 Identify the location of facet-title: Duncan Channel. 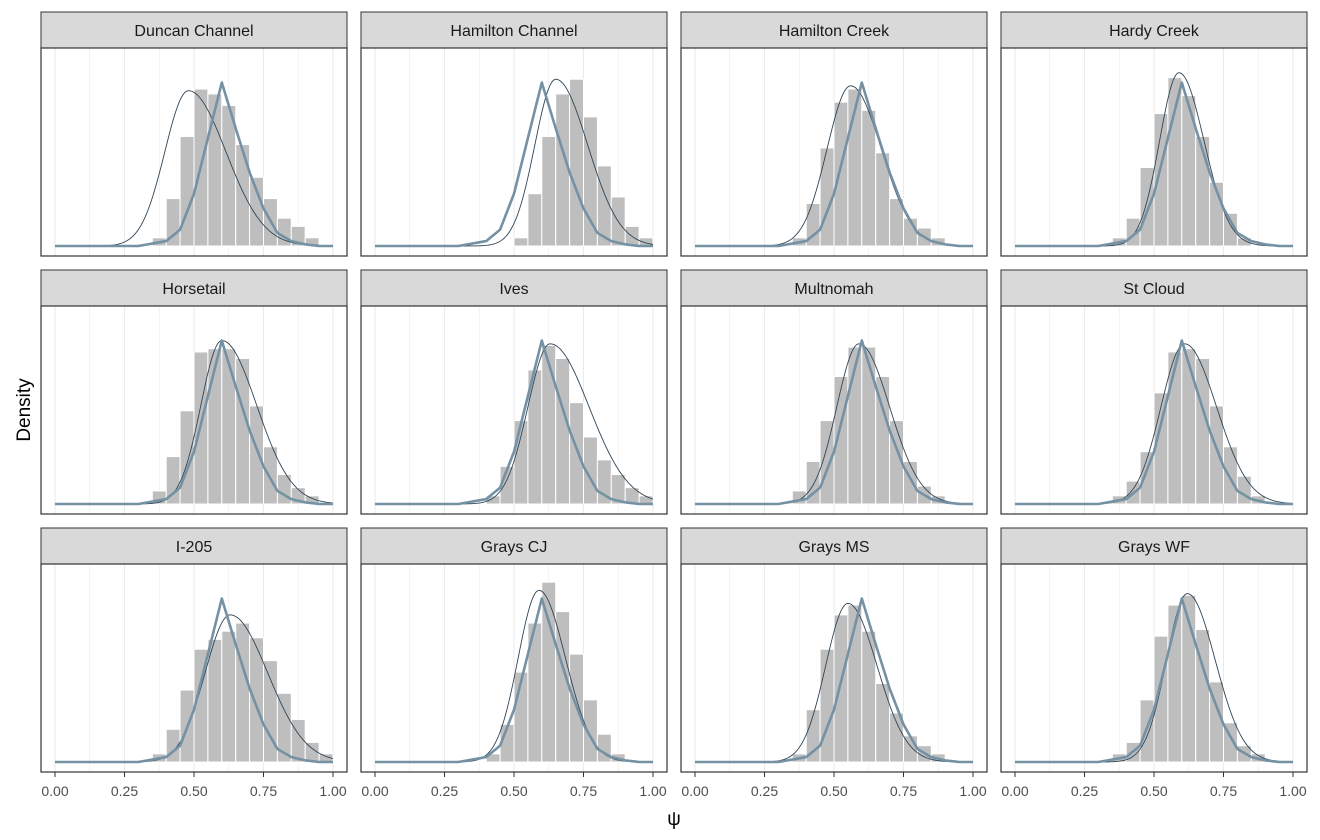
(193, 31).